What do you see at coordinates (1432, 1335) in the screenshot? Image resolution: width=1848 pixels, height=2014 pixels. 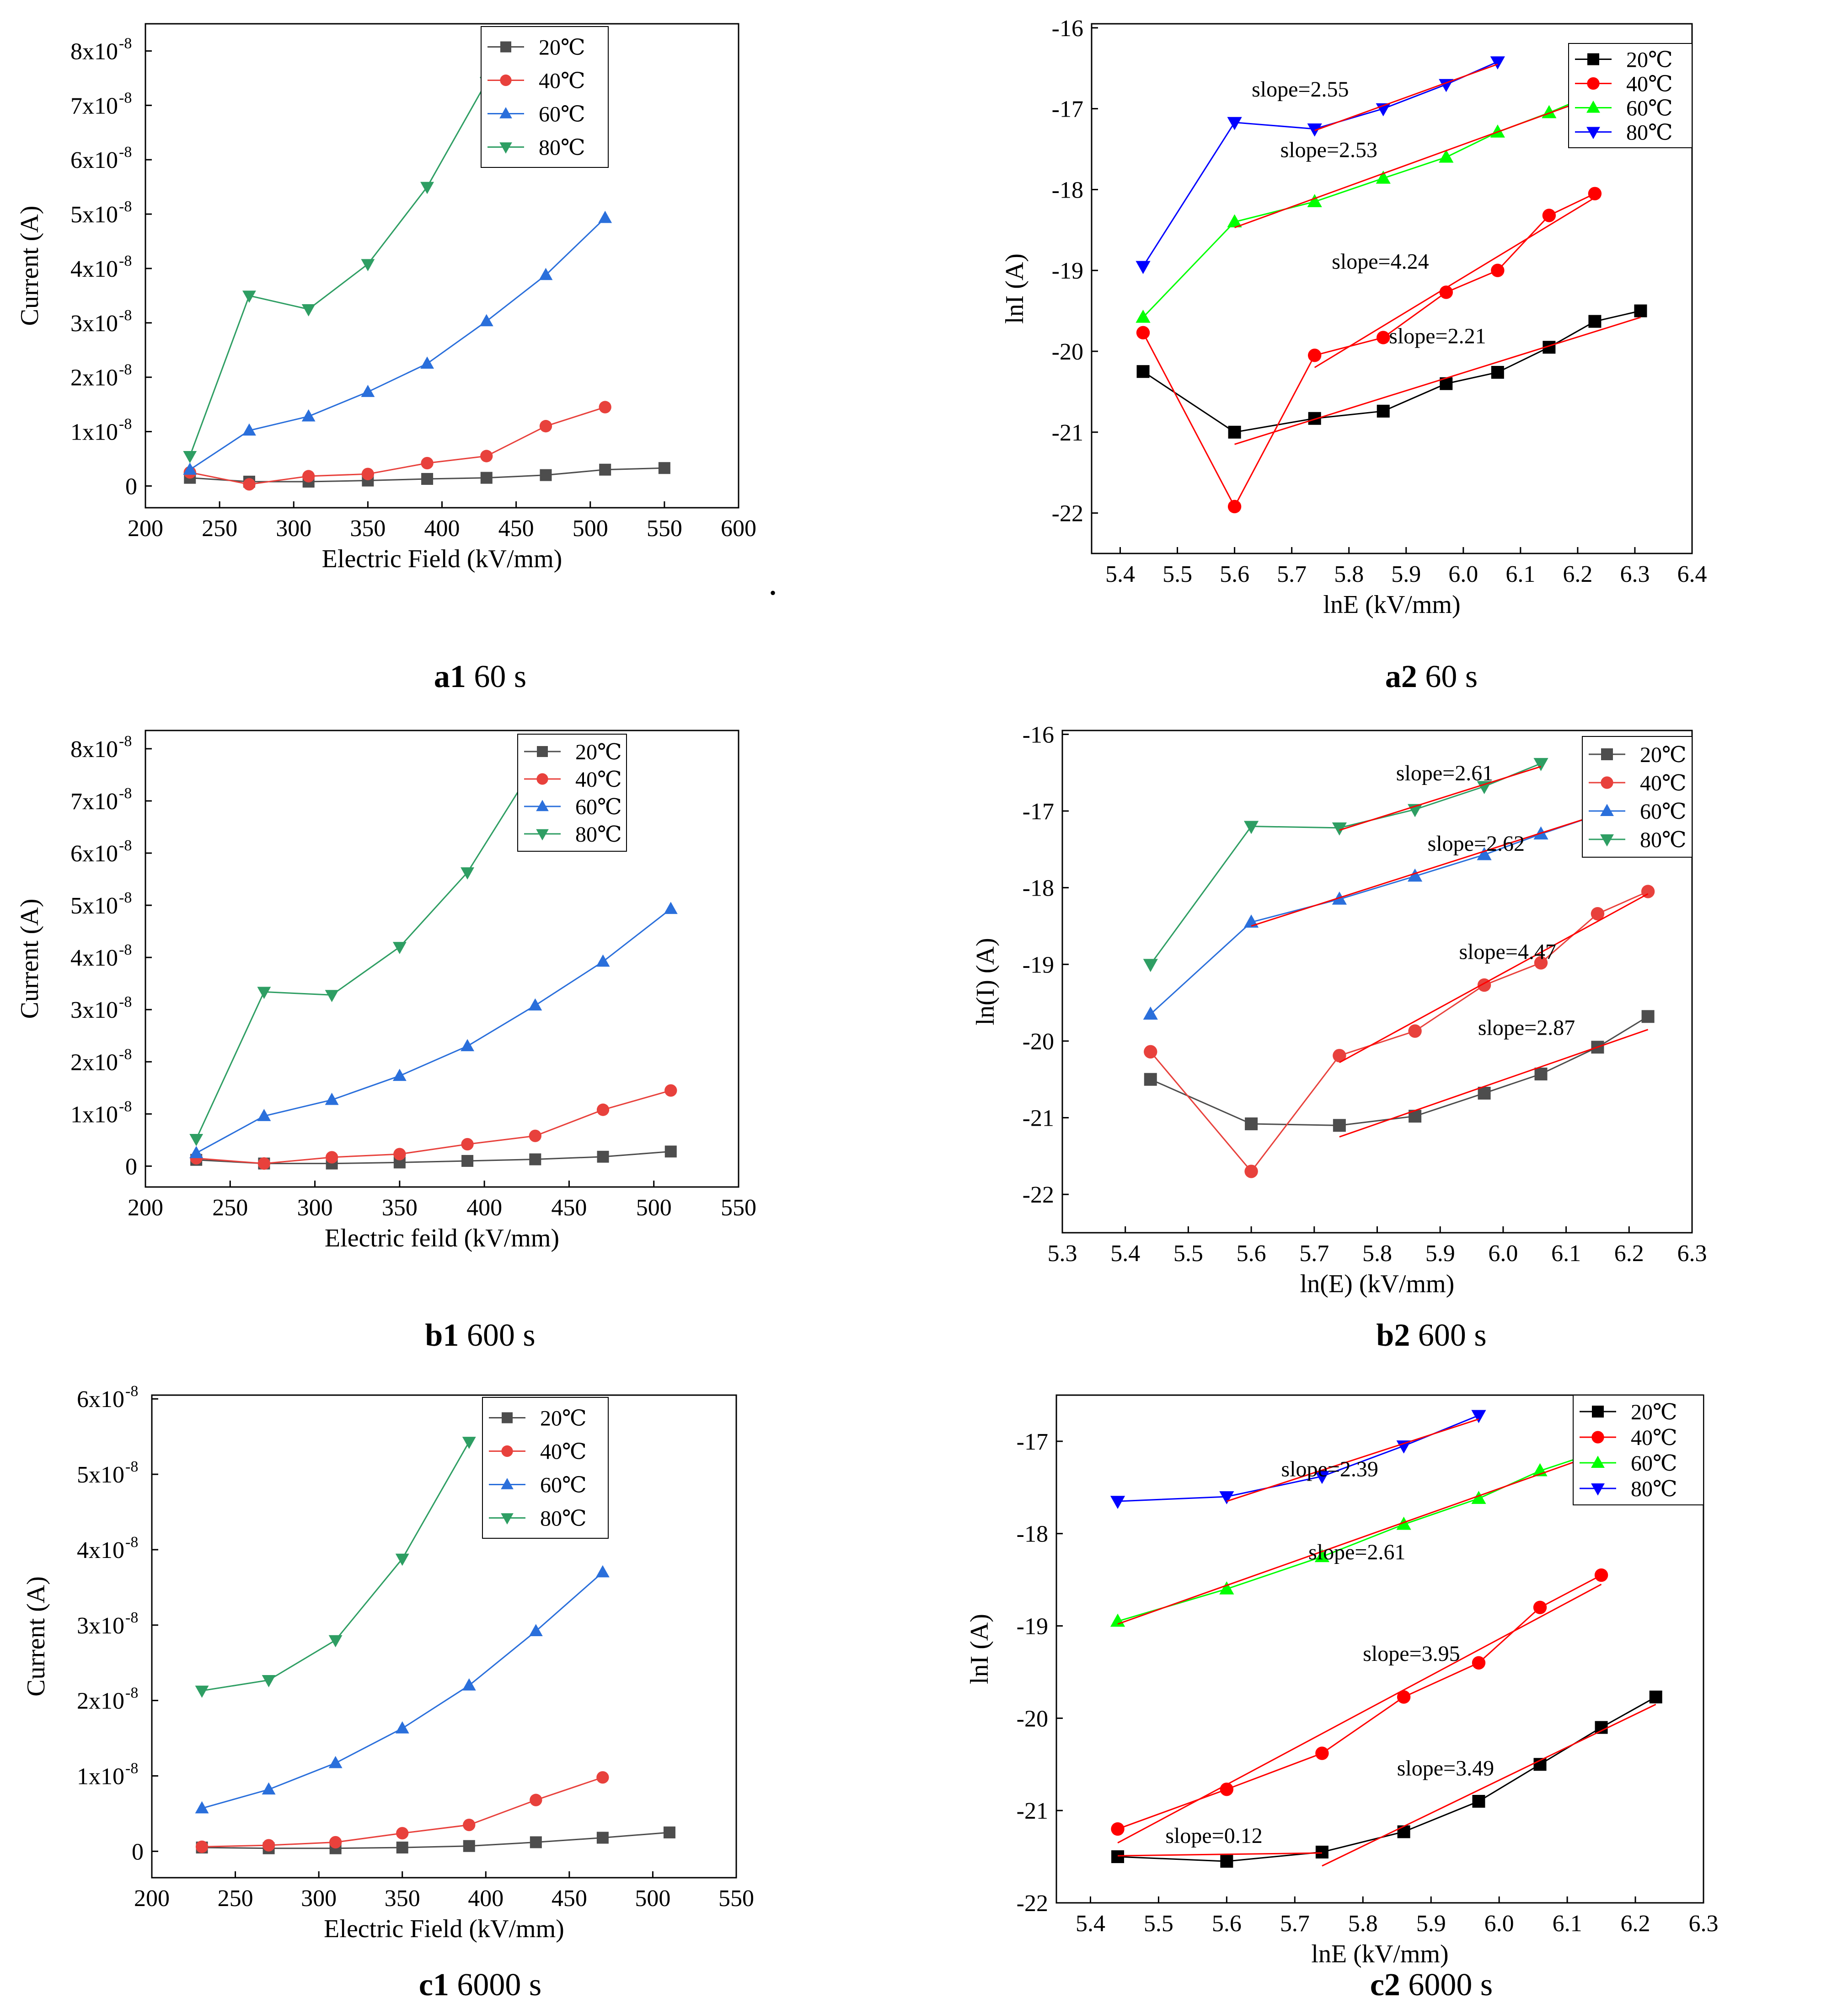 I see `caption-b2: b2 600 s` at bounding box center [1432, 1335].